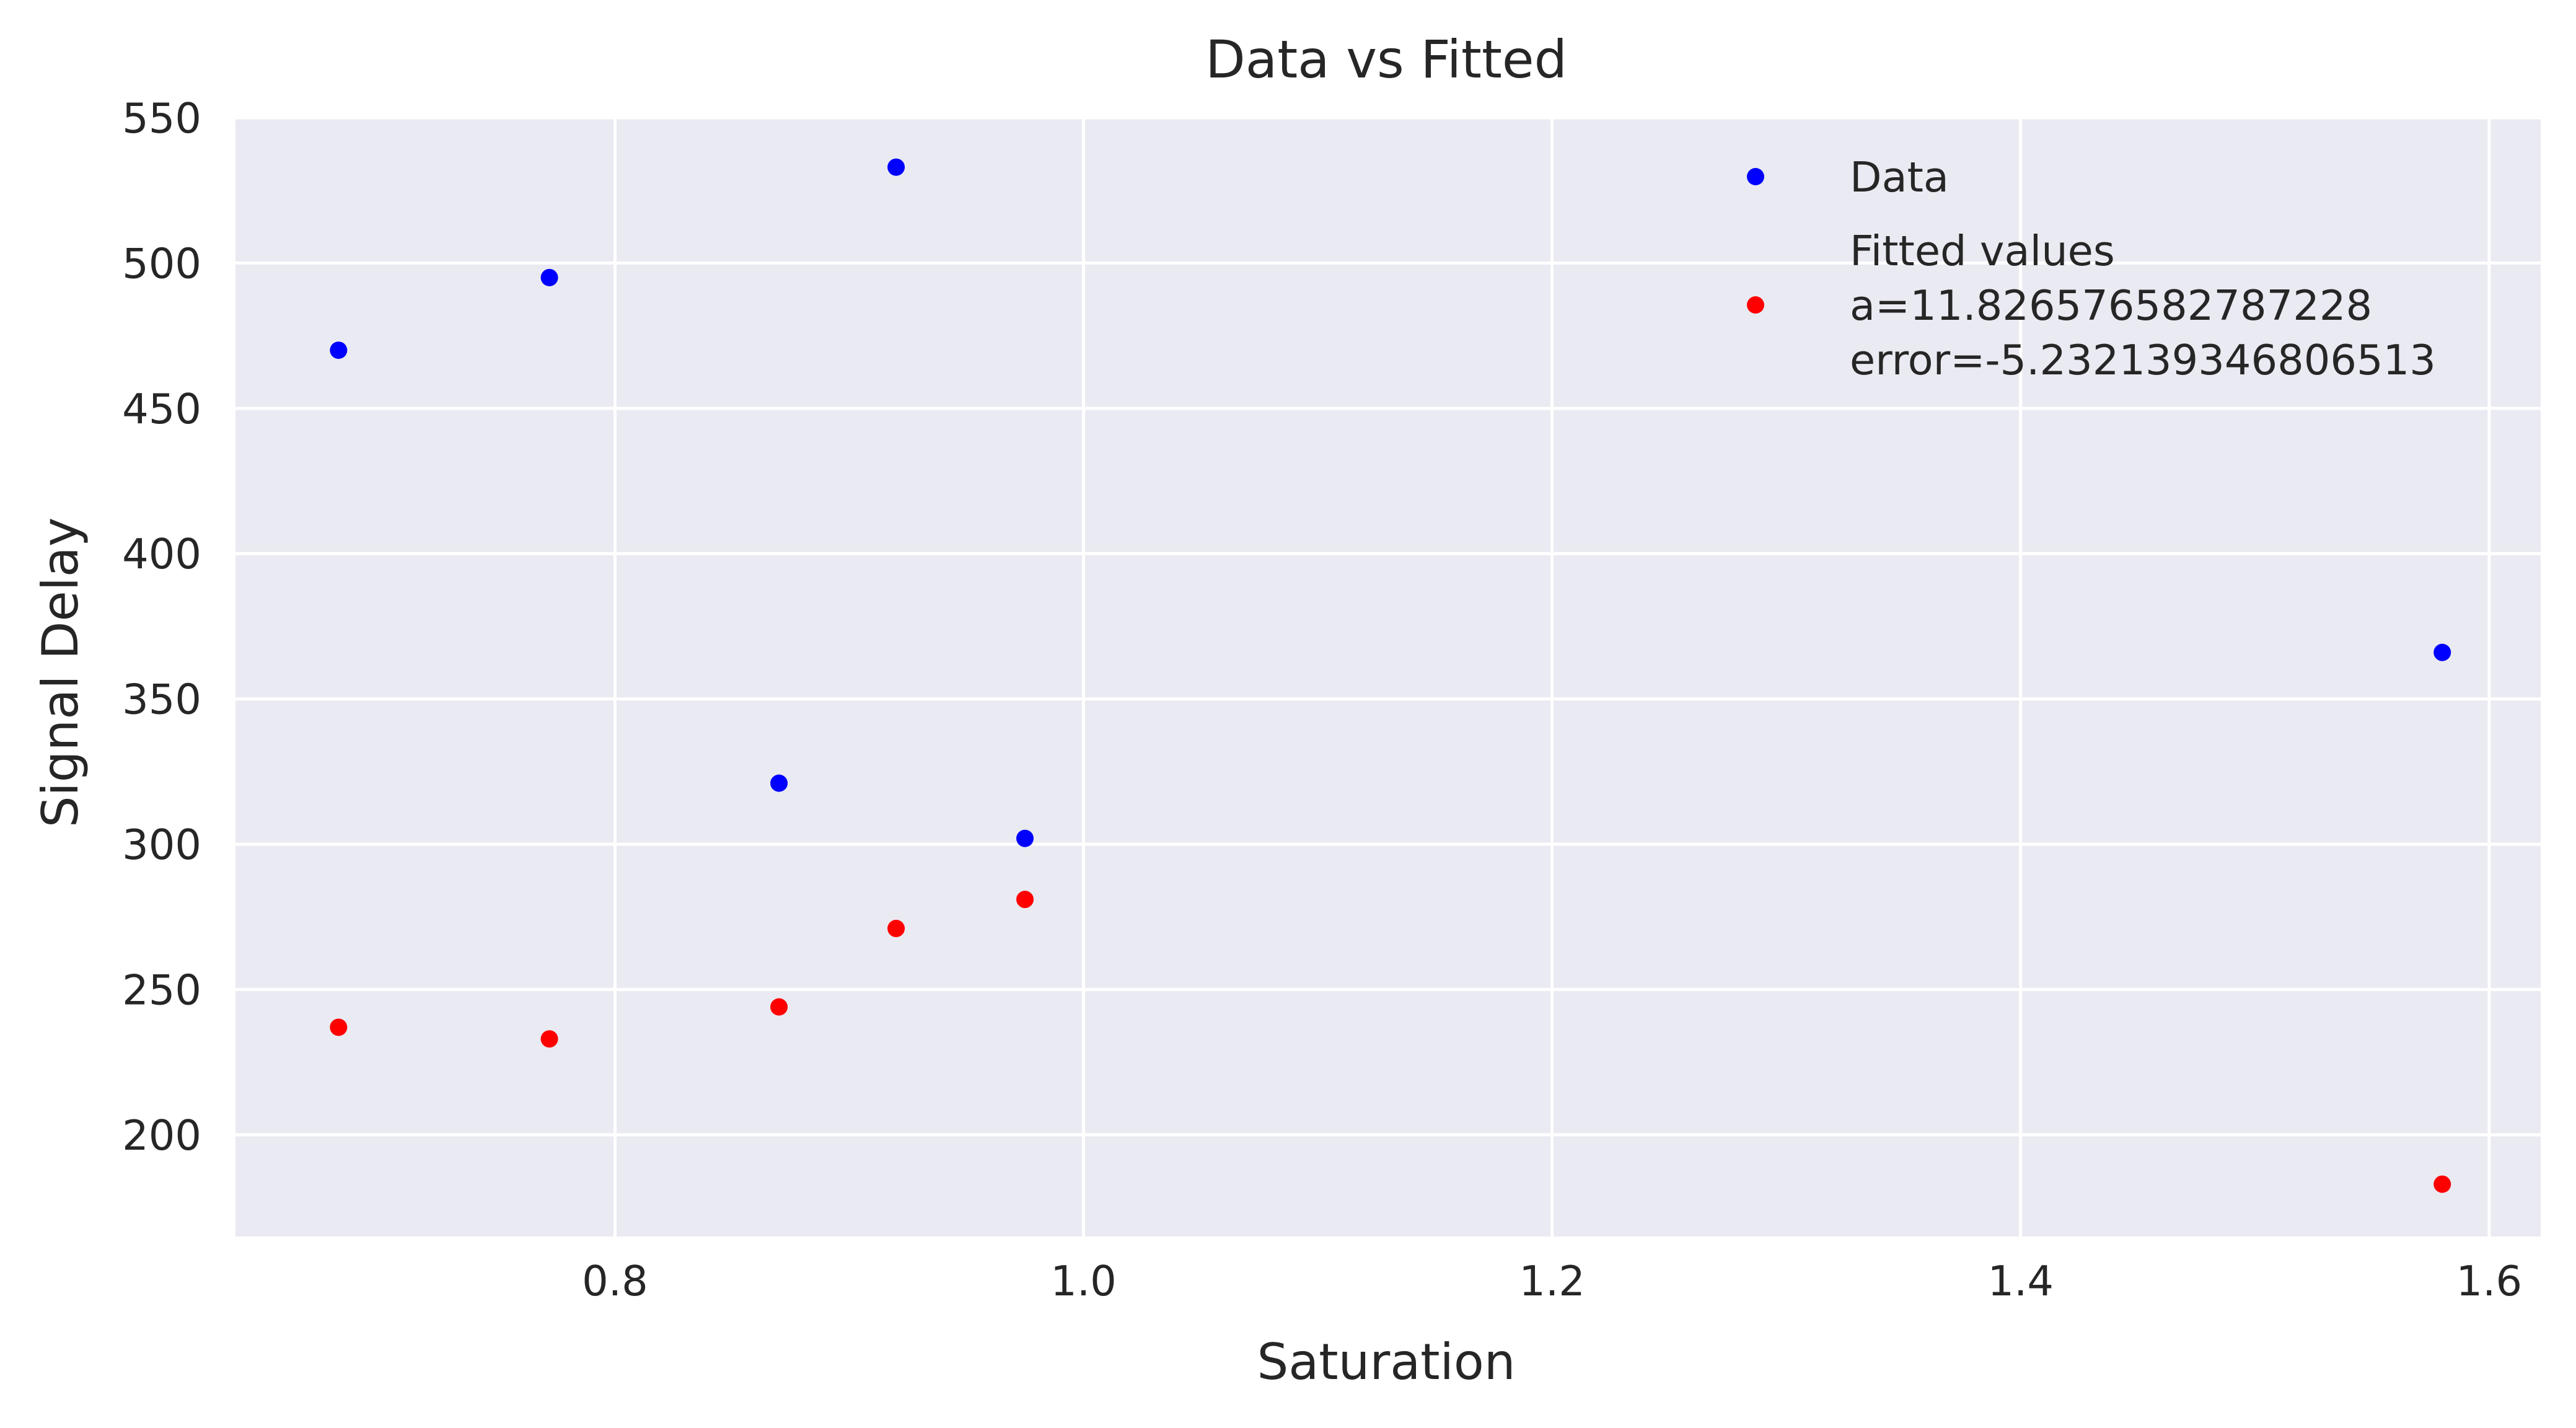 This screenshot has width=2576, height=1428. Describe the element at coordinates (162, 627) in the screenshot. I see `y-axis-ticks: 200 250 300 350 400 450 500 550` at that location.